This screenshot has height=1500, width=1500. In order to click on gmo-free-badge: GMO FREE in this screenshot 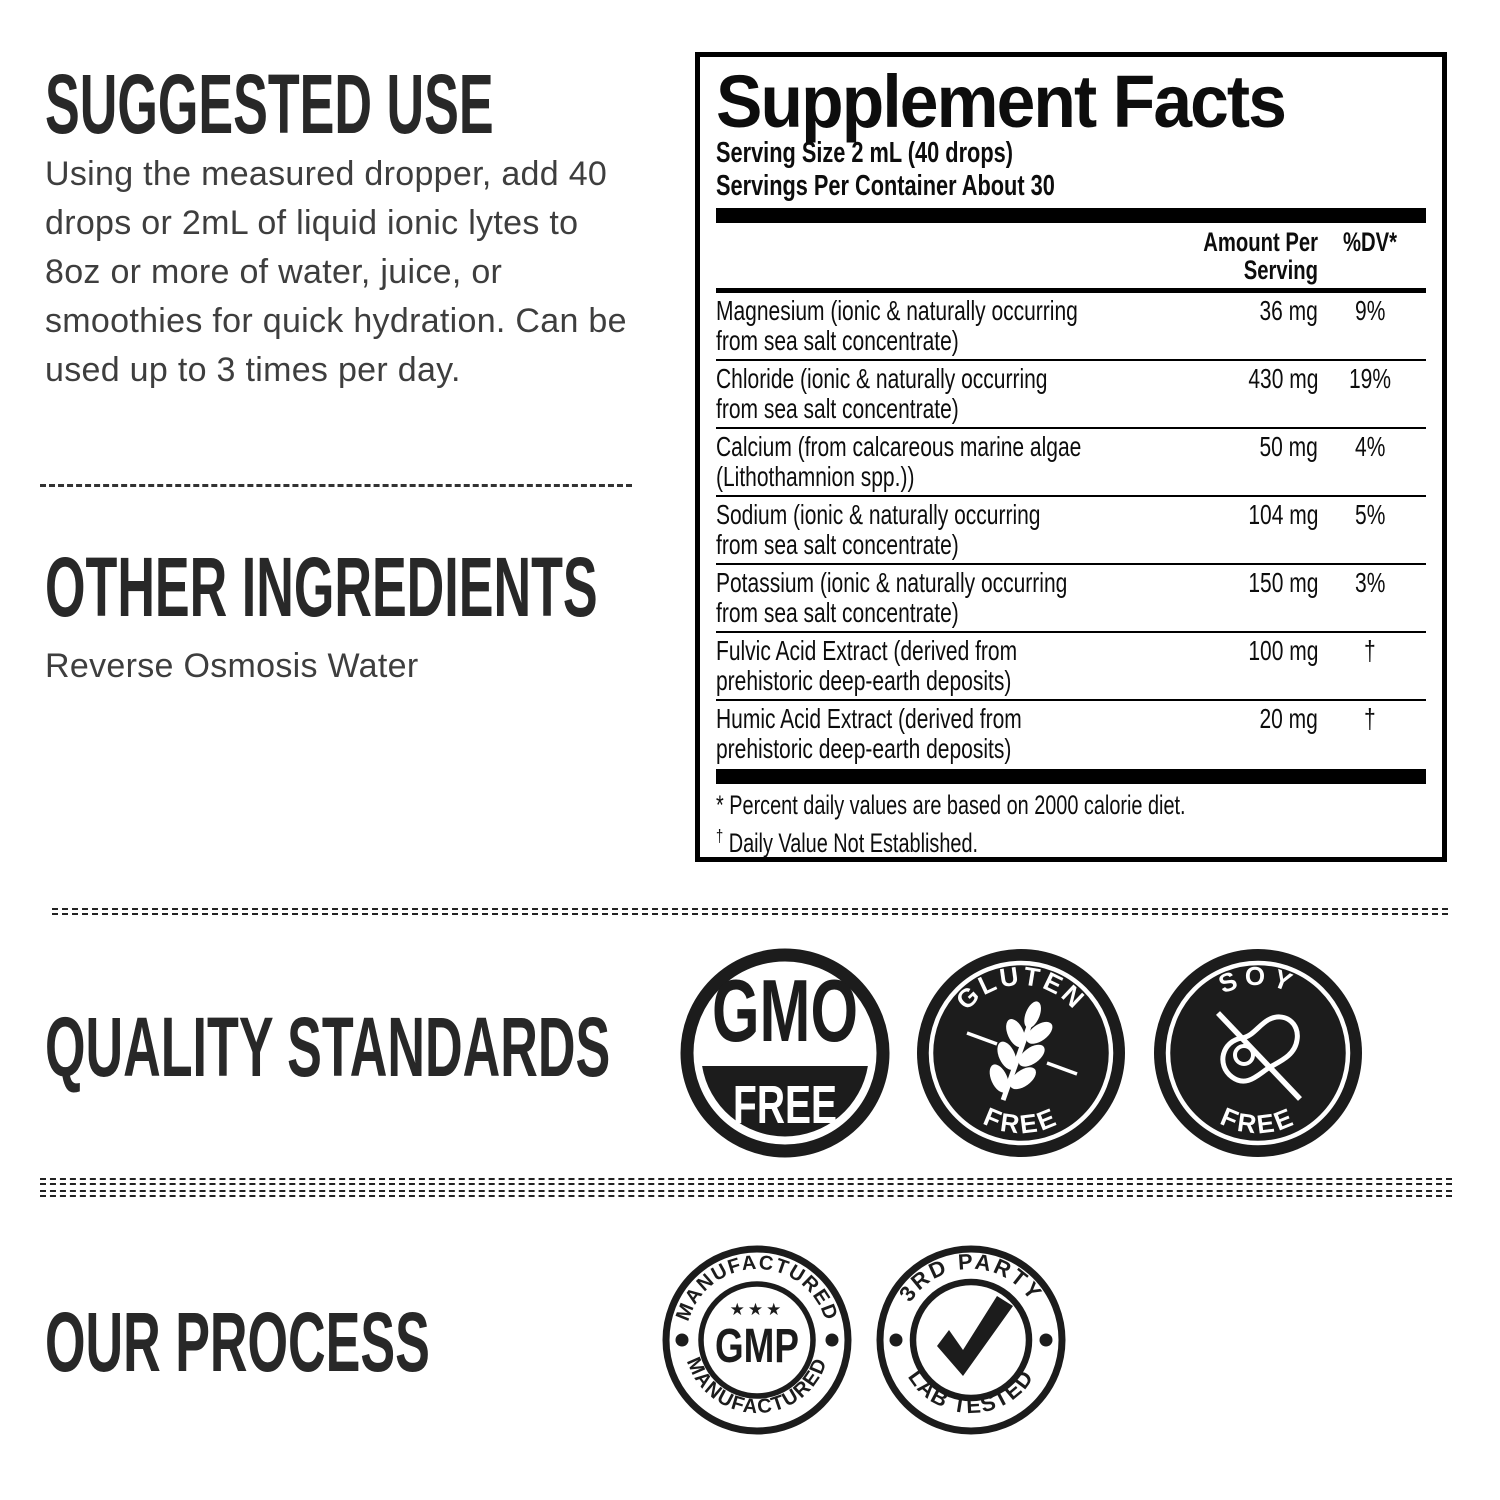, I will do `click(785, 1053)`.